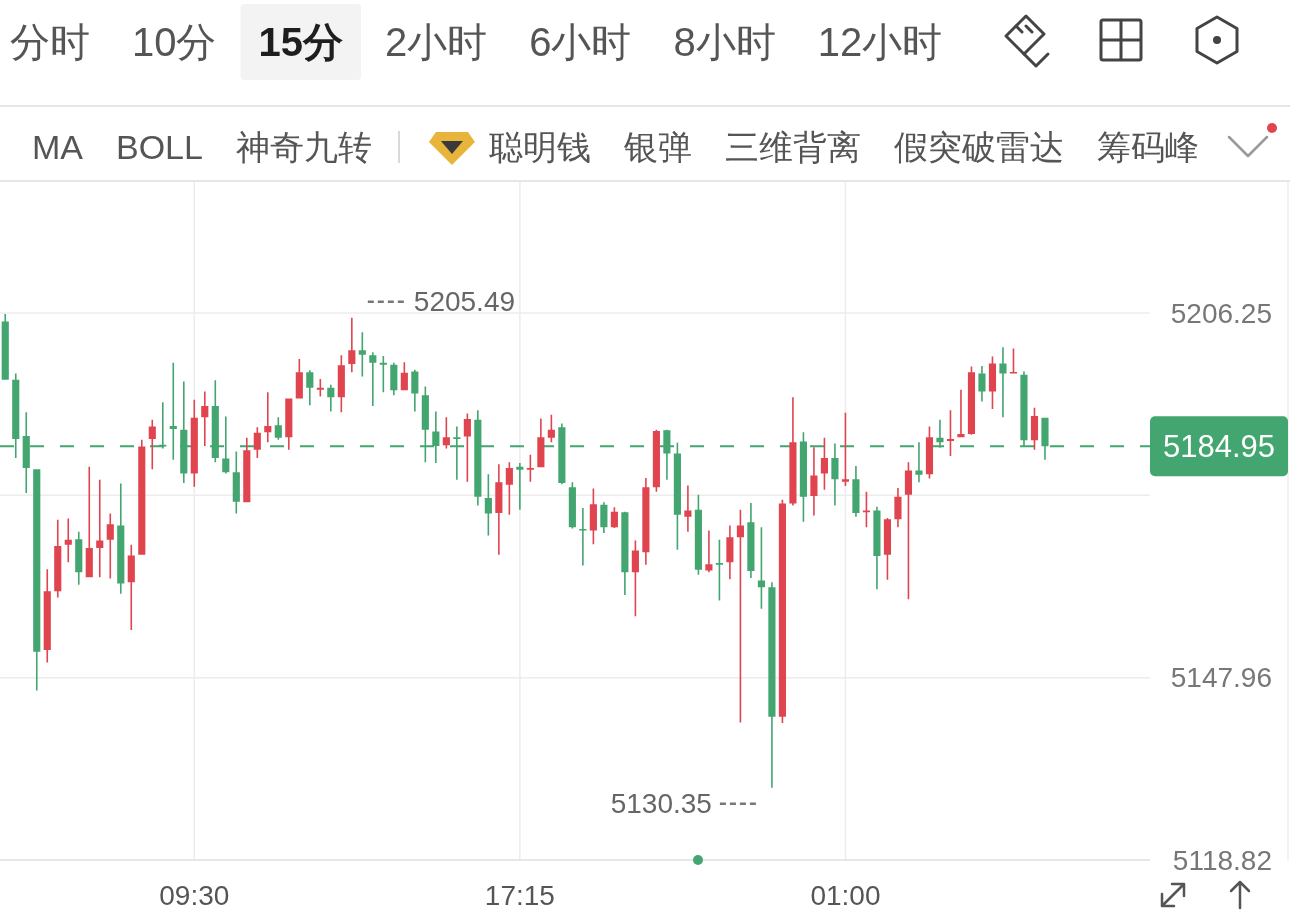 The image size is (1290, 915). What do you see at coordinates (519, 895) in the screenshot?
I see `x-tick-label: 17:15` at bounding box center [519, 895].